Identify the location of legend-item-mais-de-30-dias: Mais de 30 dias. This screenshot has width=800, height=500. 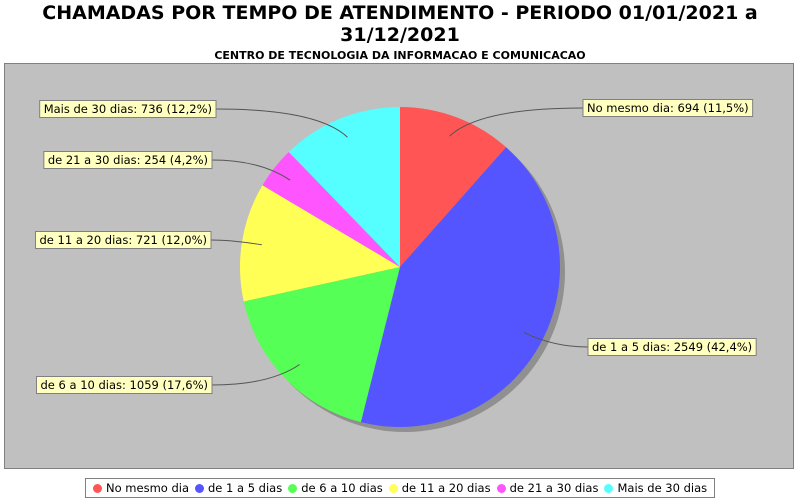
(655, 488).